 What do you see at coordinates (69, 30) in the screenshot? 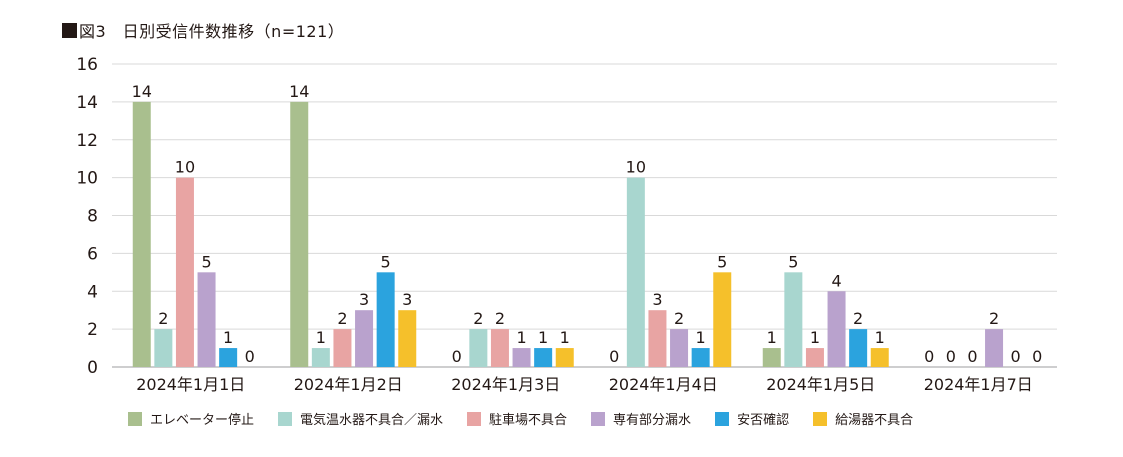
I see `title-square-icon` at bounding box center [69, 30].